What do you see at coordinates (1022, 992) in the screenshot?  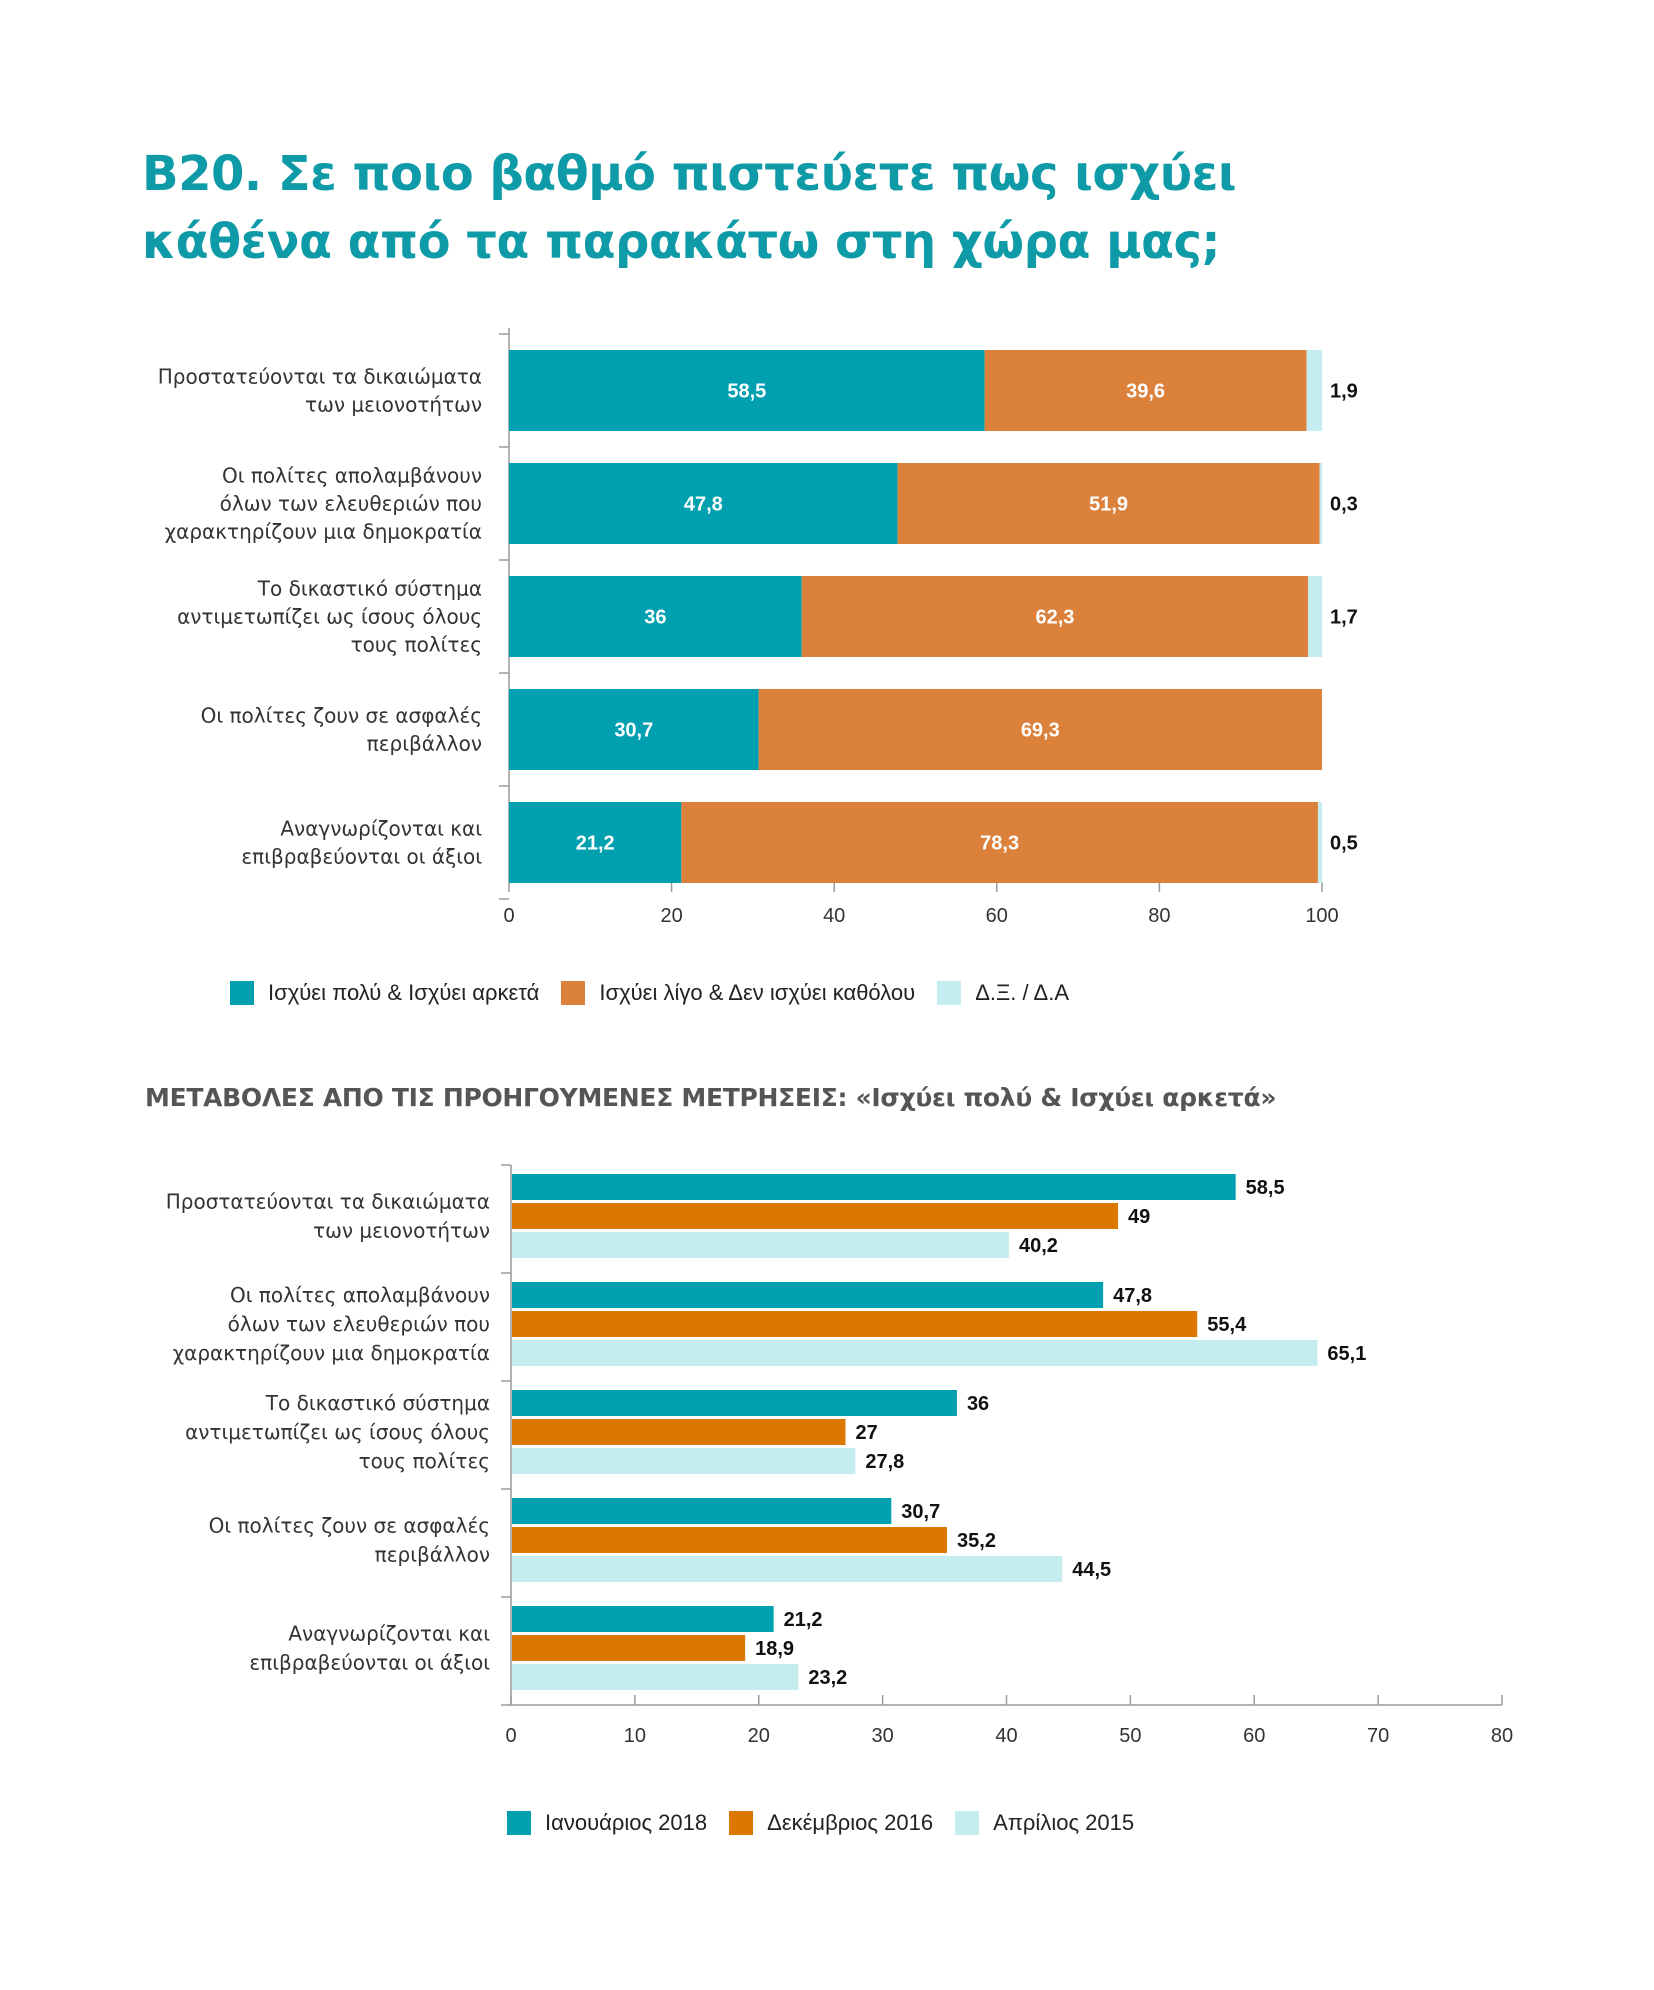 I see `legend-label-dk: Δ.Ξ. / Δ.Α` at bounding box center [1022, 992].